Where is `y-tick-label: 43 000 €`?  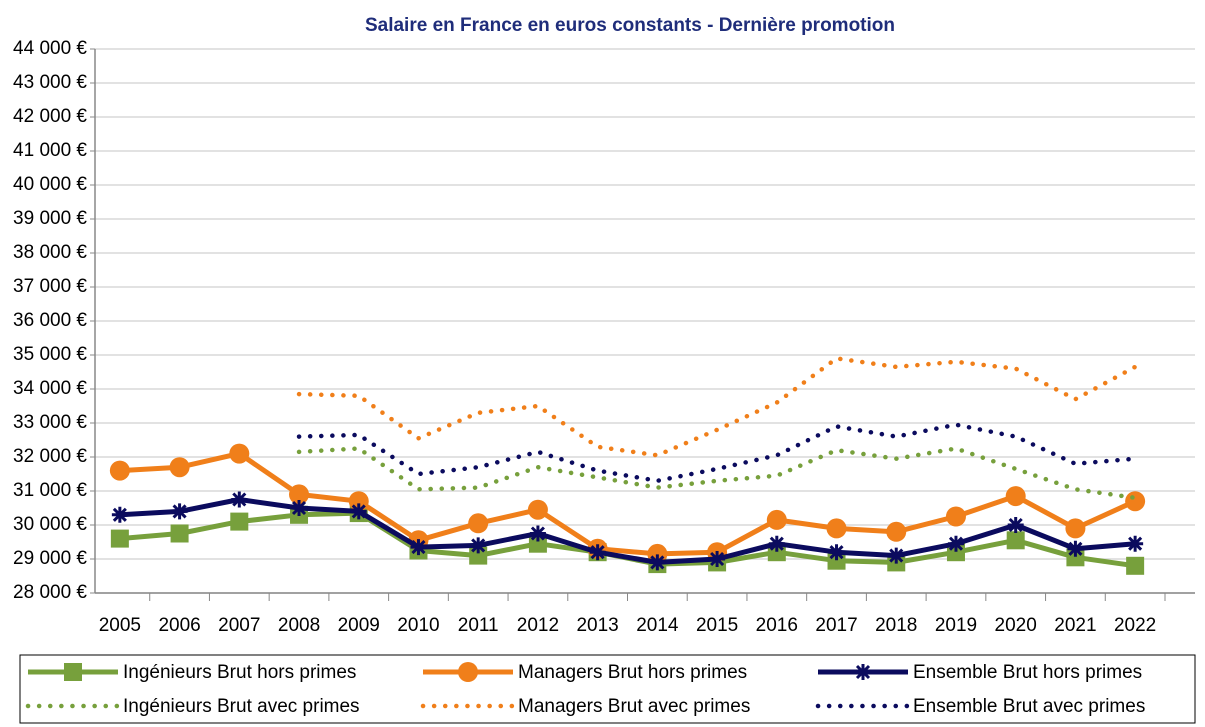
y-tick-label: 43 000 € is located at coordinates (50, 82).